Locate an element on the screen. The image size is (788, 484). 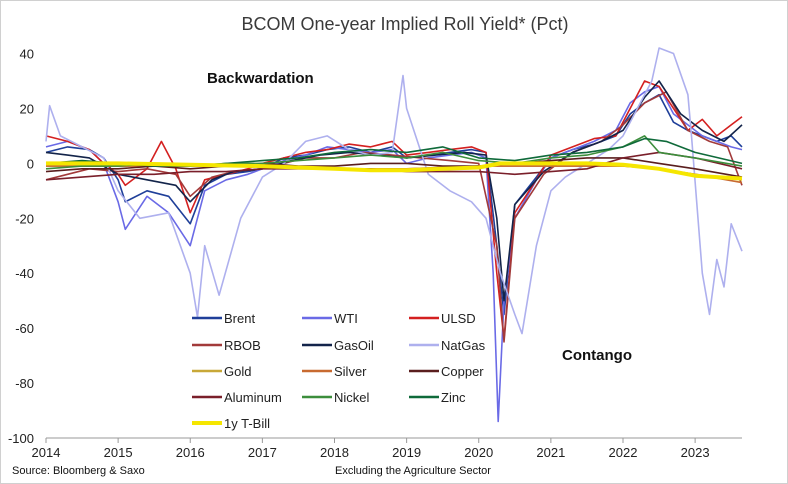
chart-title: BCOM One-year Implied Roll Yield* (Pct) is located at coordinates (404, 24).